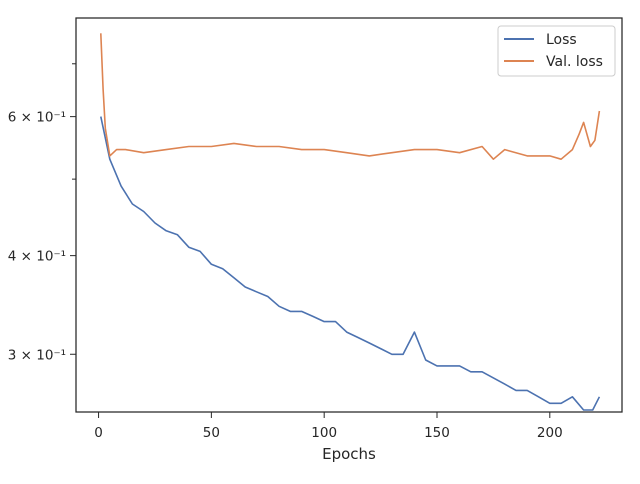 The width and height of the screenshot is (640, 484). I want to click on legend-label-loss: Loss, so click(561, 40).